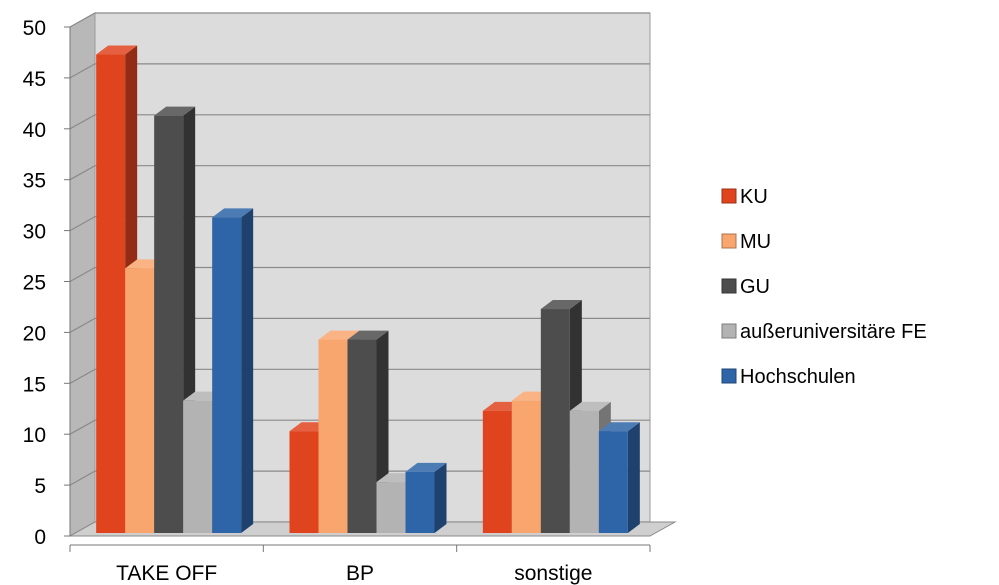  I want to click on y-tick-label: 40, so click(34, 130).